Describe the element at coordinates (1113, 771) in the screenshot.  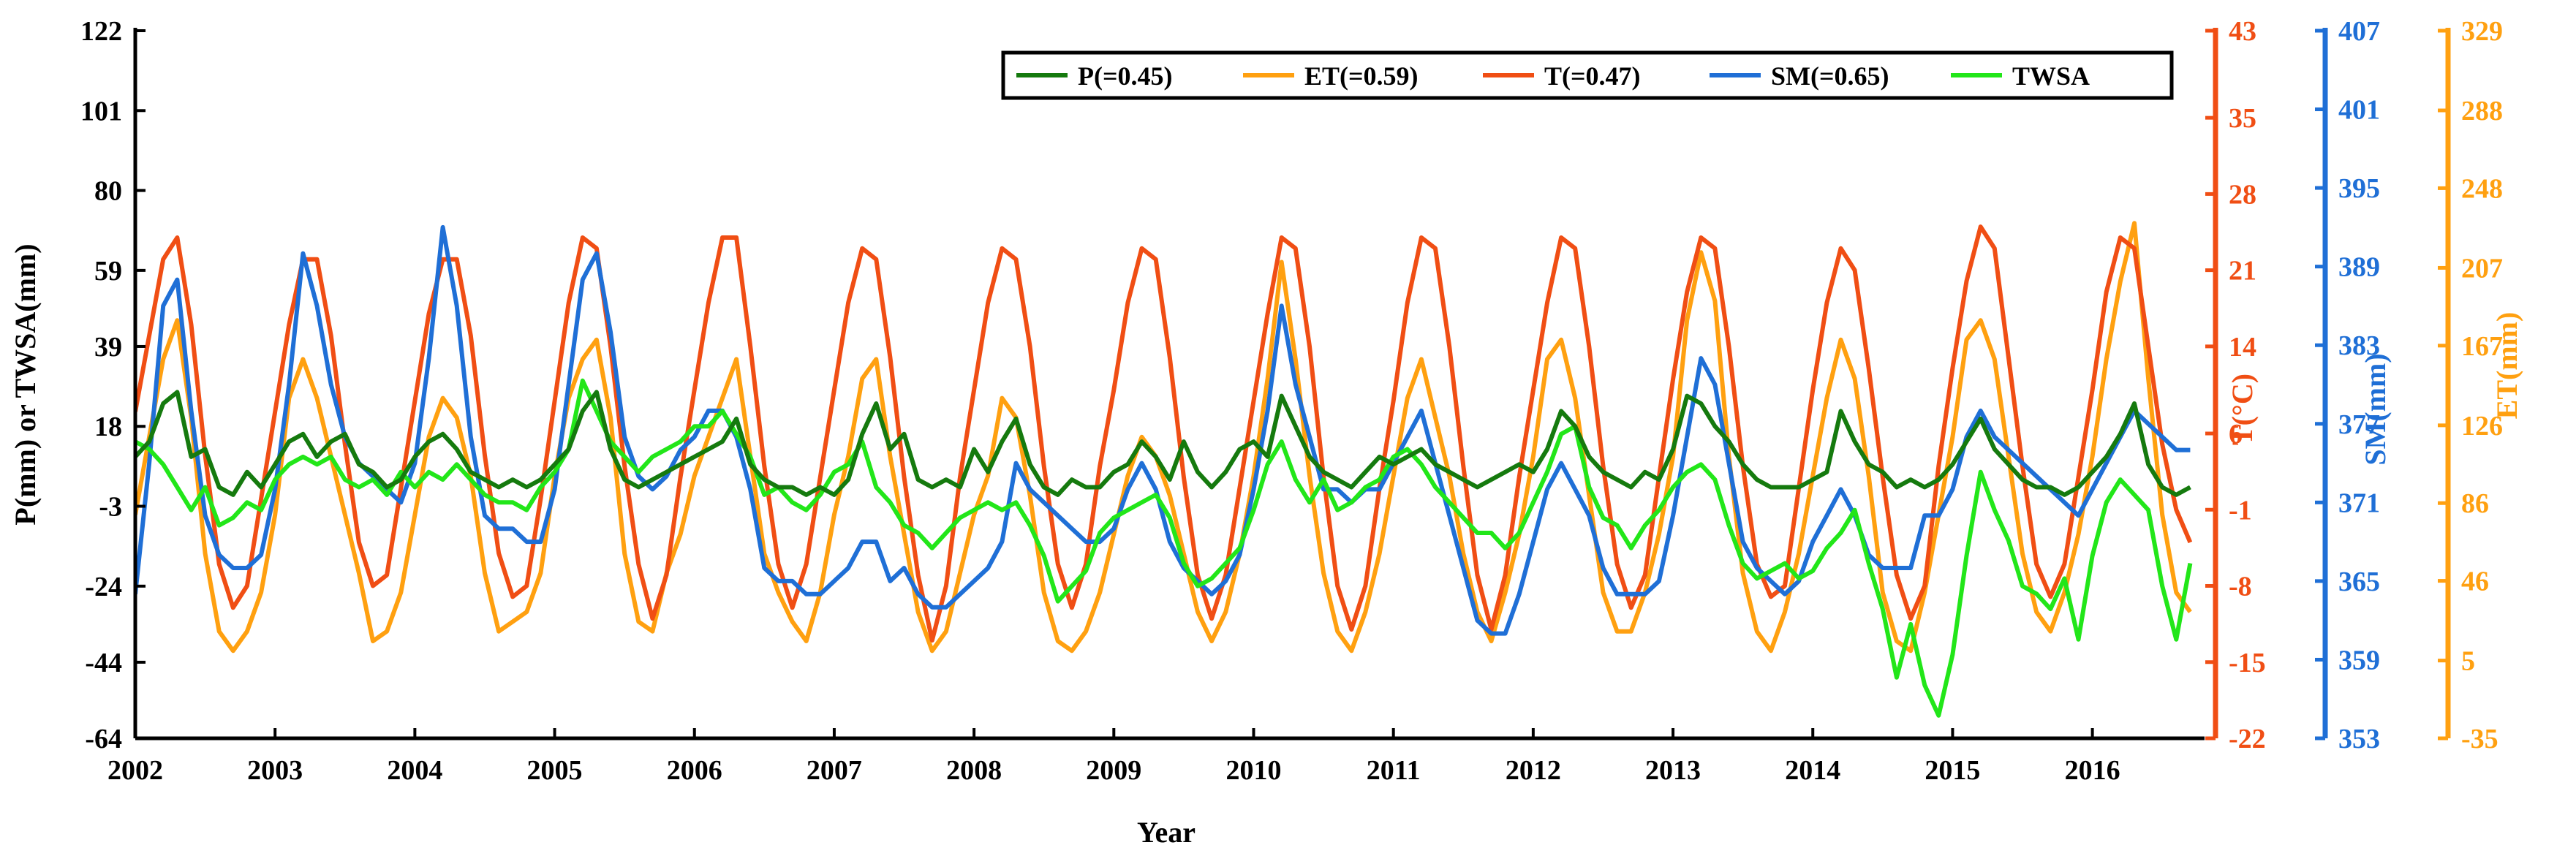
I see `x-tick-label: 2009` at that location.